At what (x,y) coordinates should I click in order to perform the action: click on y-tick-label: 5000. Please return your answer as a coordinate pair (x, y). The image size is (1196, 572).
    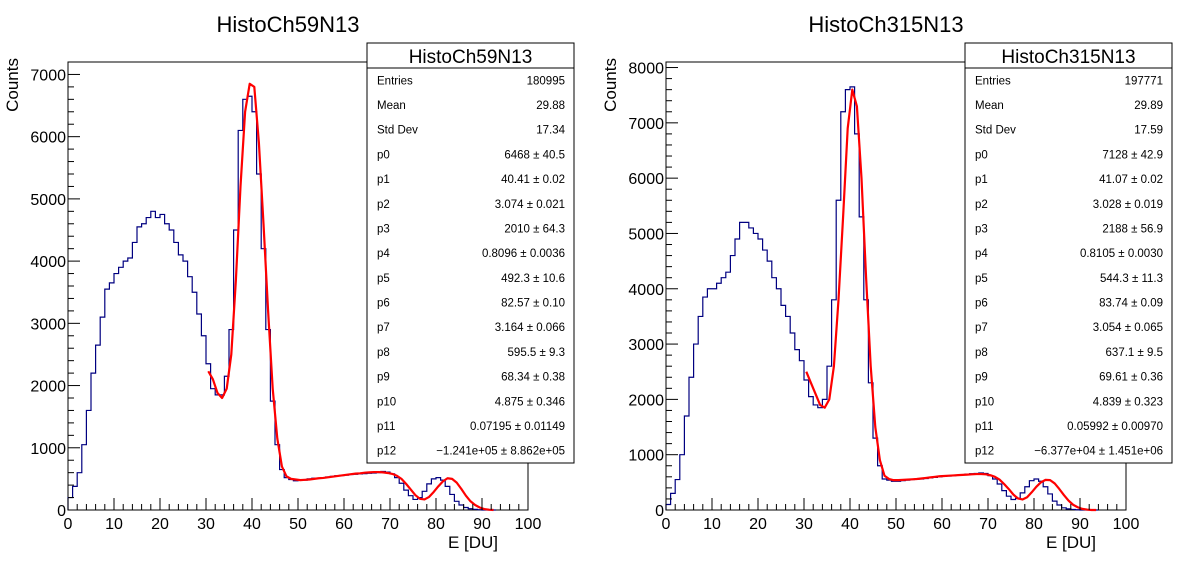
    Looking at the image, I should click on (48, 200).